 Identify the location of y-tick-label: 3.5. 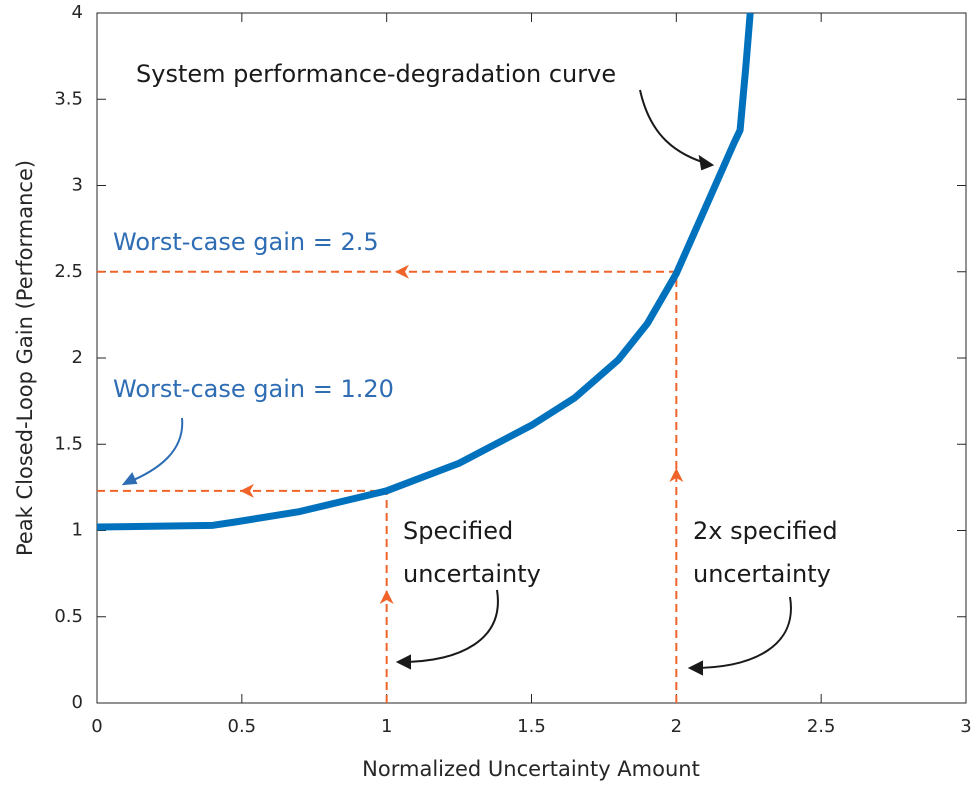
(68, 98).